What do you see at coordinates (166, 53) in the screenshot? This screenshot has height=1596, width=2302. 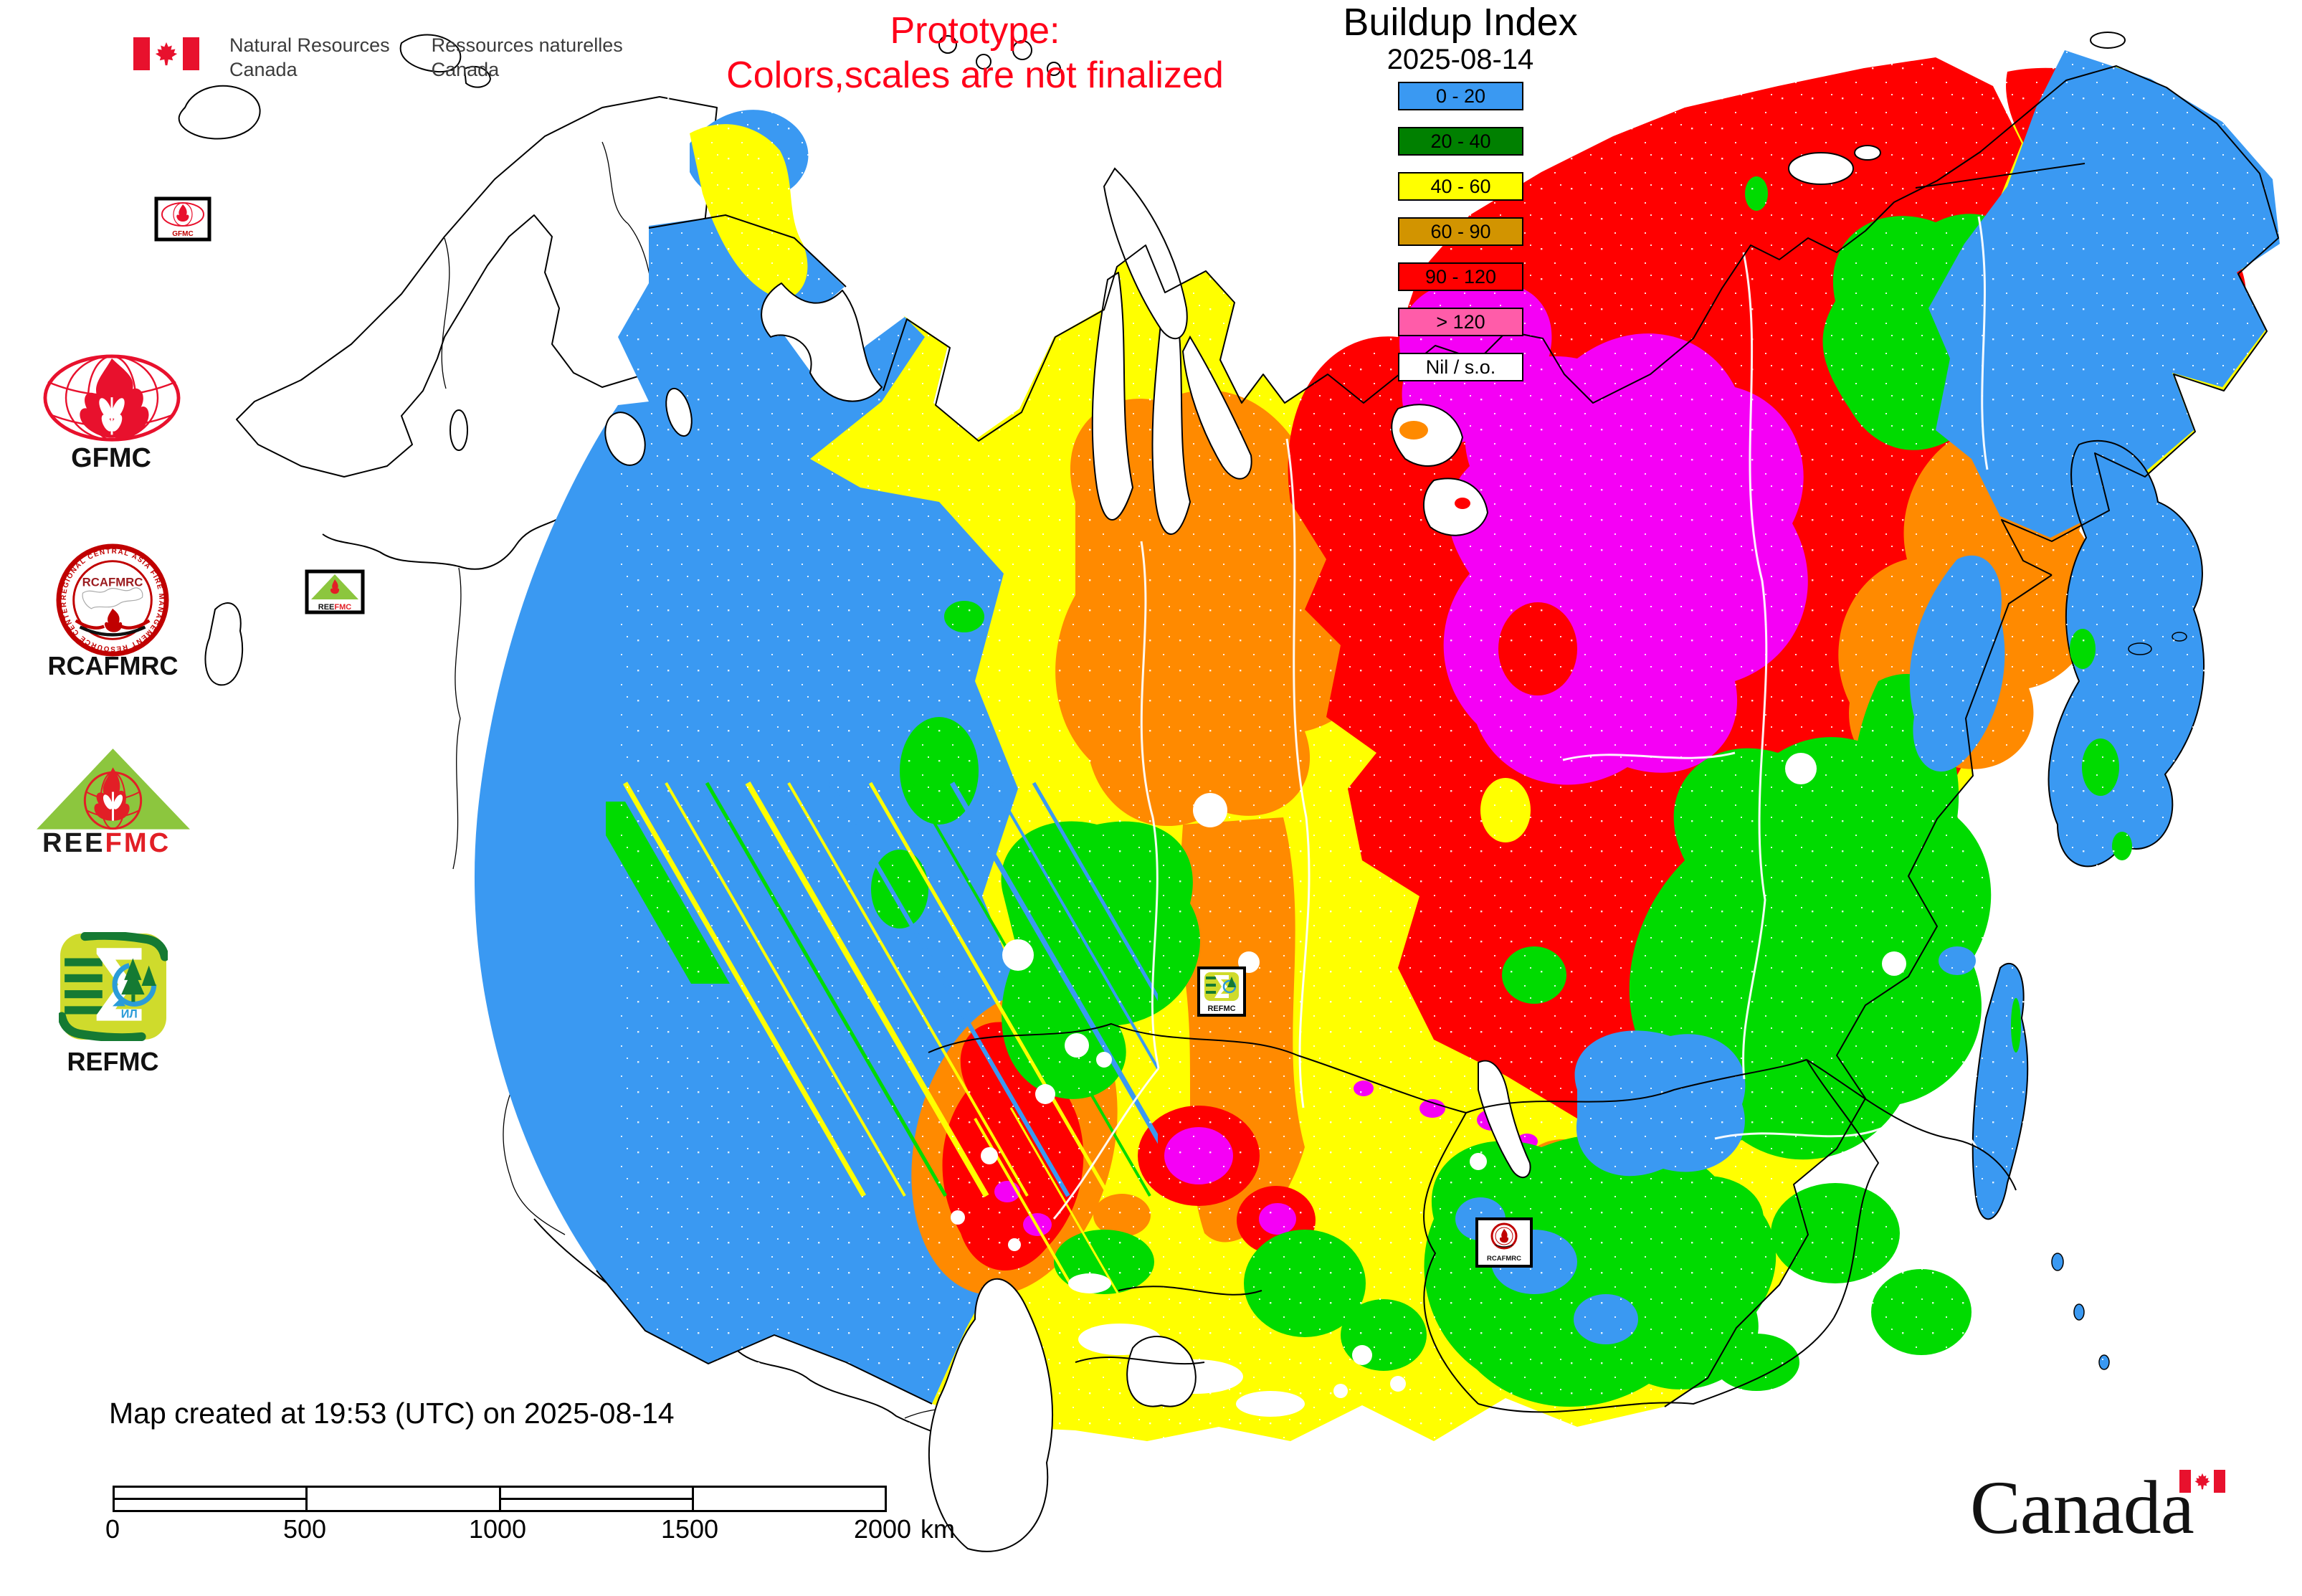 I see `canada-flag-icon` at bounding box center [166, 53].